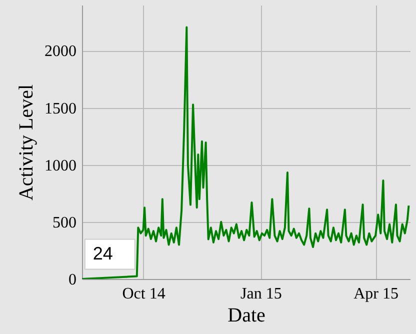 This screenshot has width=416, height=334. Describe the element at coordinates (27, 142) in the screenshot. I see `y-axis-title: Activity Level` at that location.